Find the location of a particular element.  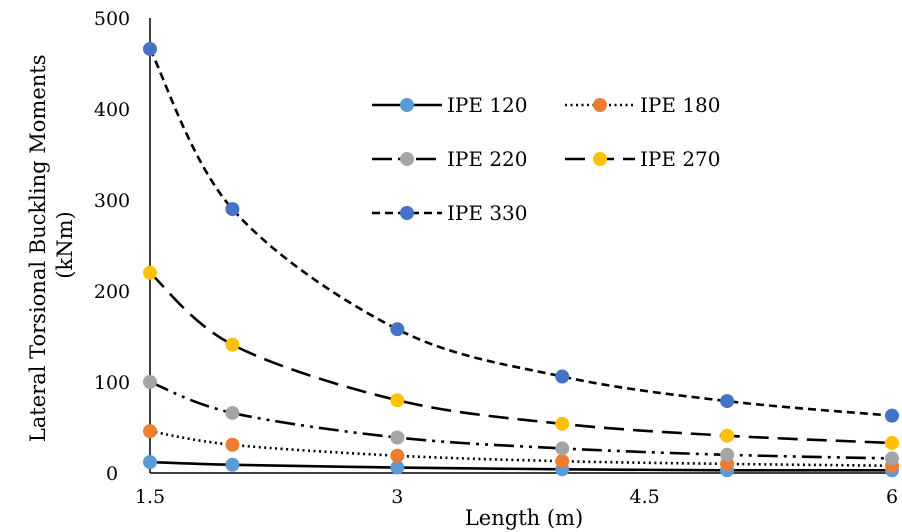

legend-label: IPE 330 is located at coordinates (487, 213).